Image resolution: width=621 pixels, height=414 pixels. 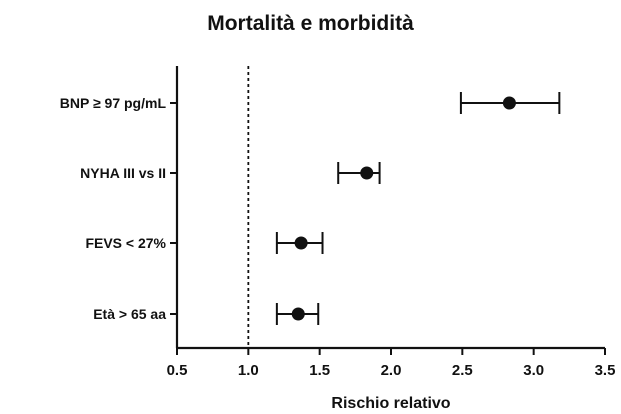 I want to click on y-tick-label: Età > 65 aa, so click(x=129, y=314).